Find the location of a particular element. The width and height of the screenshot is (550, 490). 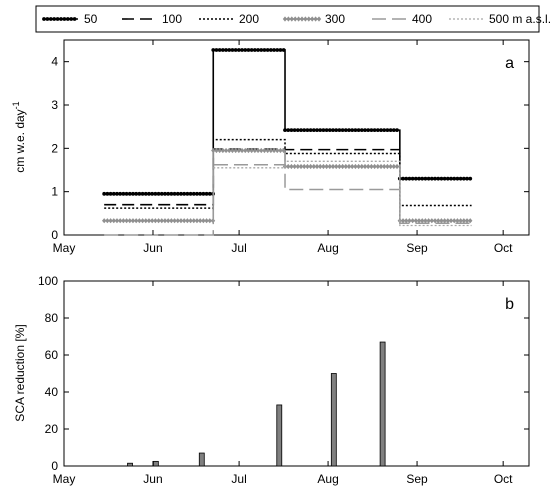

panel-a-label: a is located at coordinates (509, 63).